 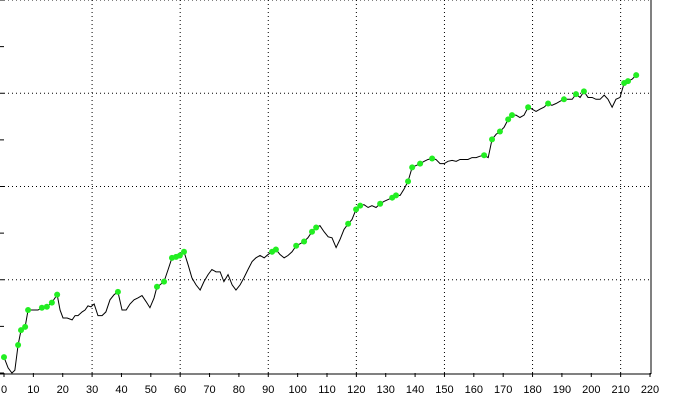 What do you see at coordinates (209, 390) in the screenshot?
I see `x-tick-label: 70` at bounding box center [209, 390].